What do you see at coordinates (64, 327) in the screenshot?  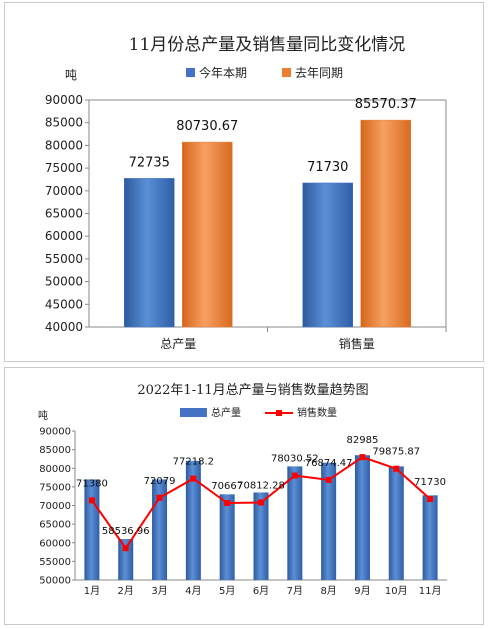 I see `y-tick-label: 40000` at bounding box center [64, 327].